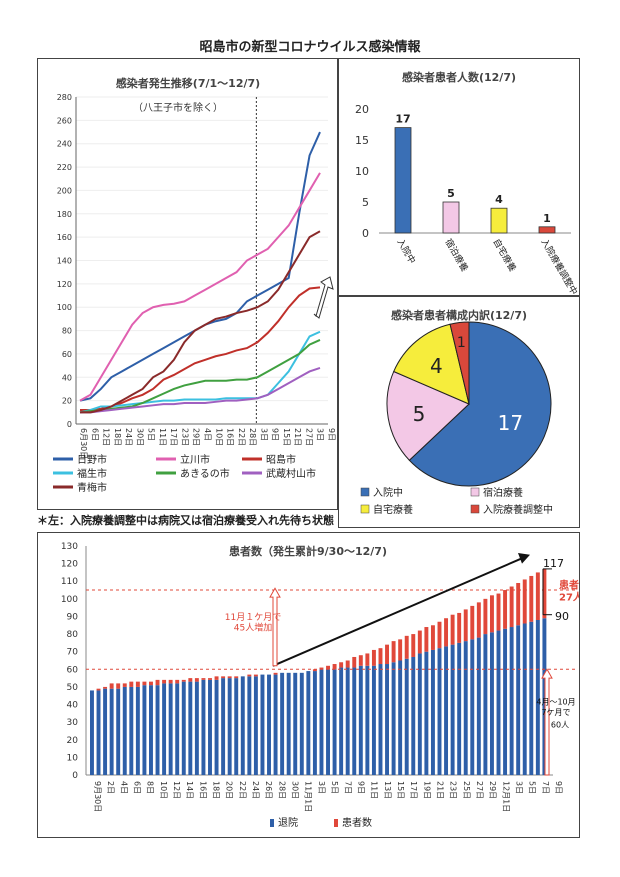 Image resolution: width=620 pixels, height=877 pixels. What do you see at coordinates (196, 437) in the screenshot?
I see `x-tick-label: 29日` at bounding box center [196, 437].